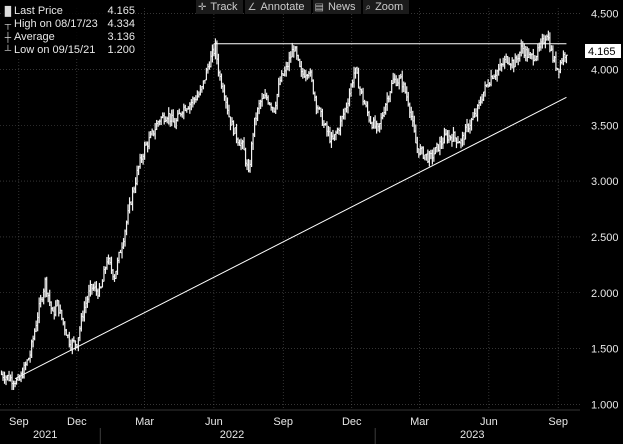  I want to click on legend-label: Average, so click(34, 37).